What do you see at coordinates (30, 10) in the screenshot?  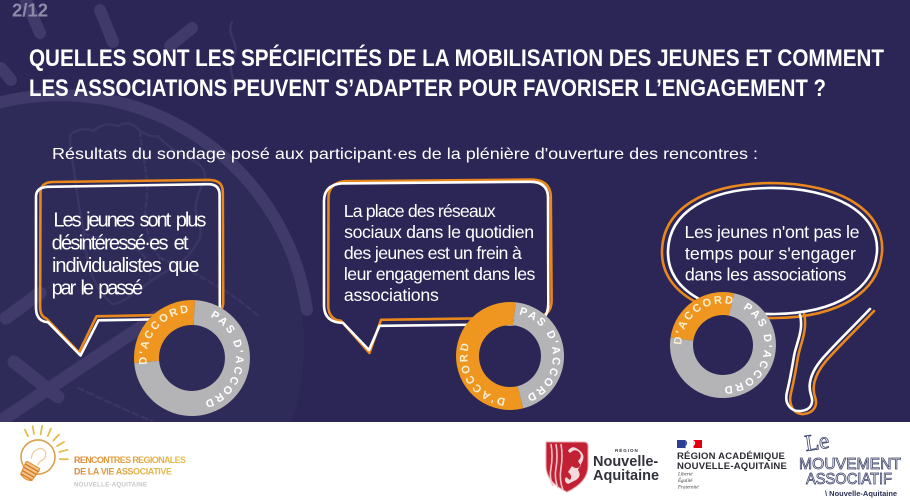 I see `svg-text: 2/12` at bounding box center [30, 10].